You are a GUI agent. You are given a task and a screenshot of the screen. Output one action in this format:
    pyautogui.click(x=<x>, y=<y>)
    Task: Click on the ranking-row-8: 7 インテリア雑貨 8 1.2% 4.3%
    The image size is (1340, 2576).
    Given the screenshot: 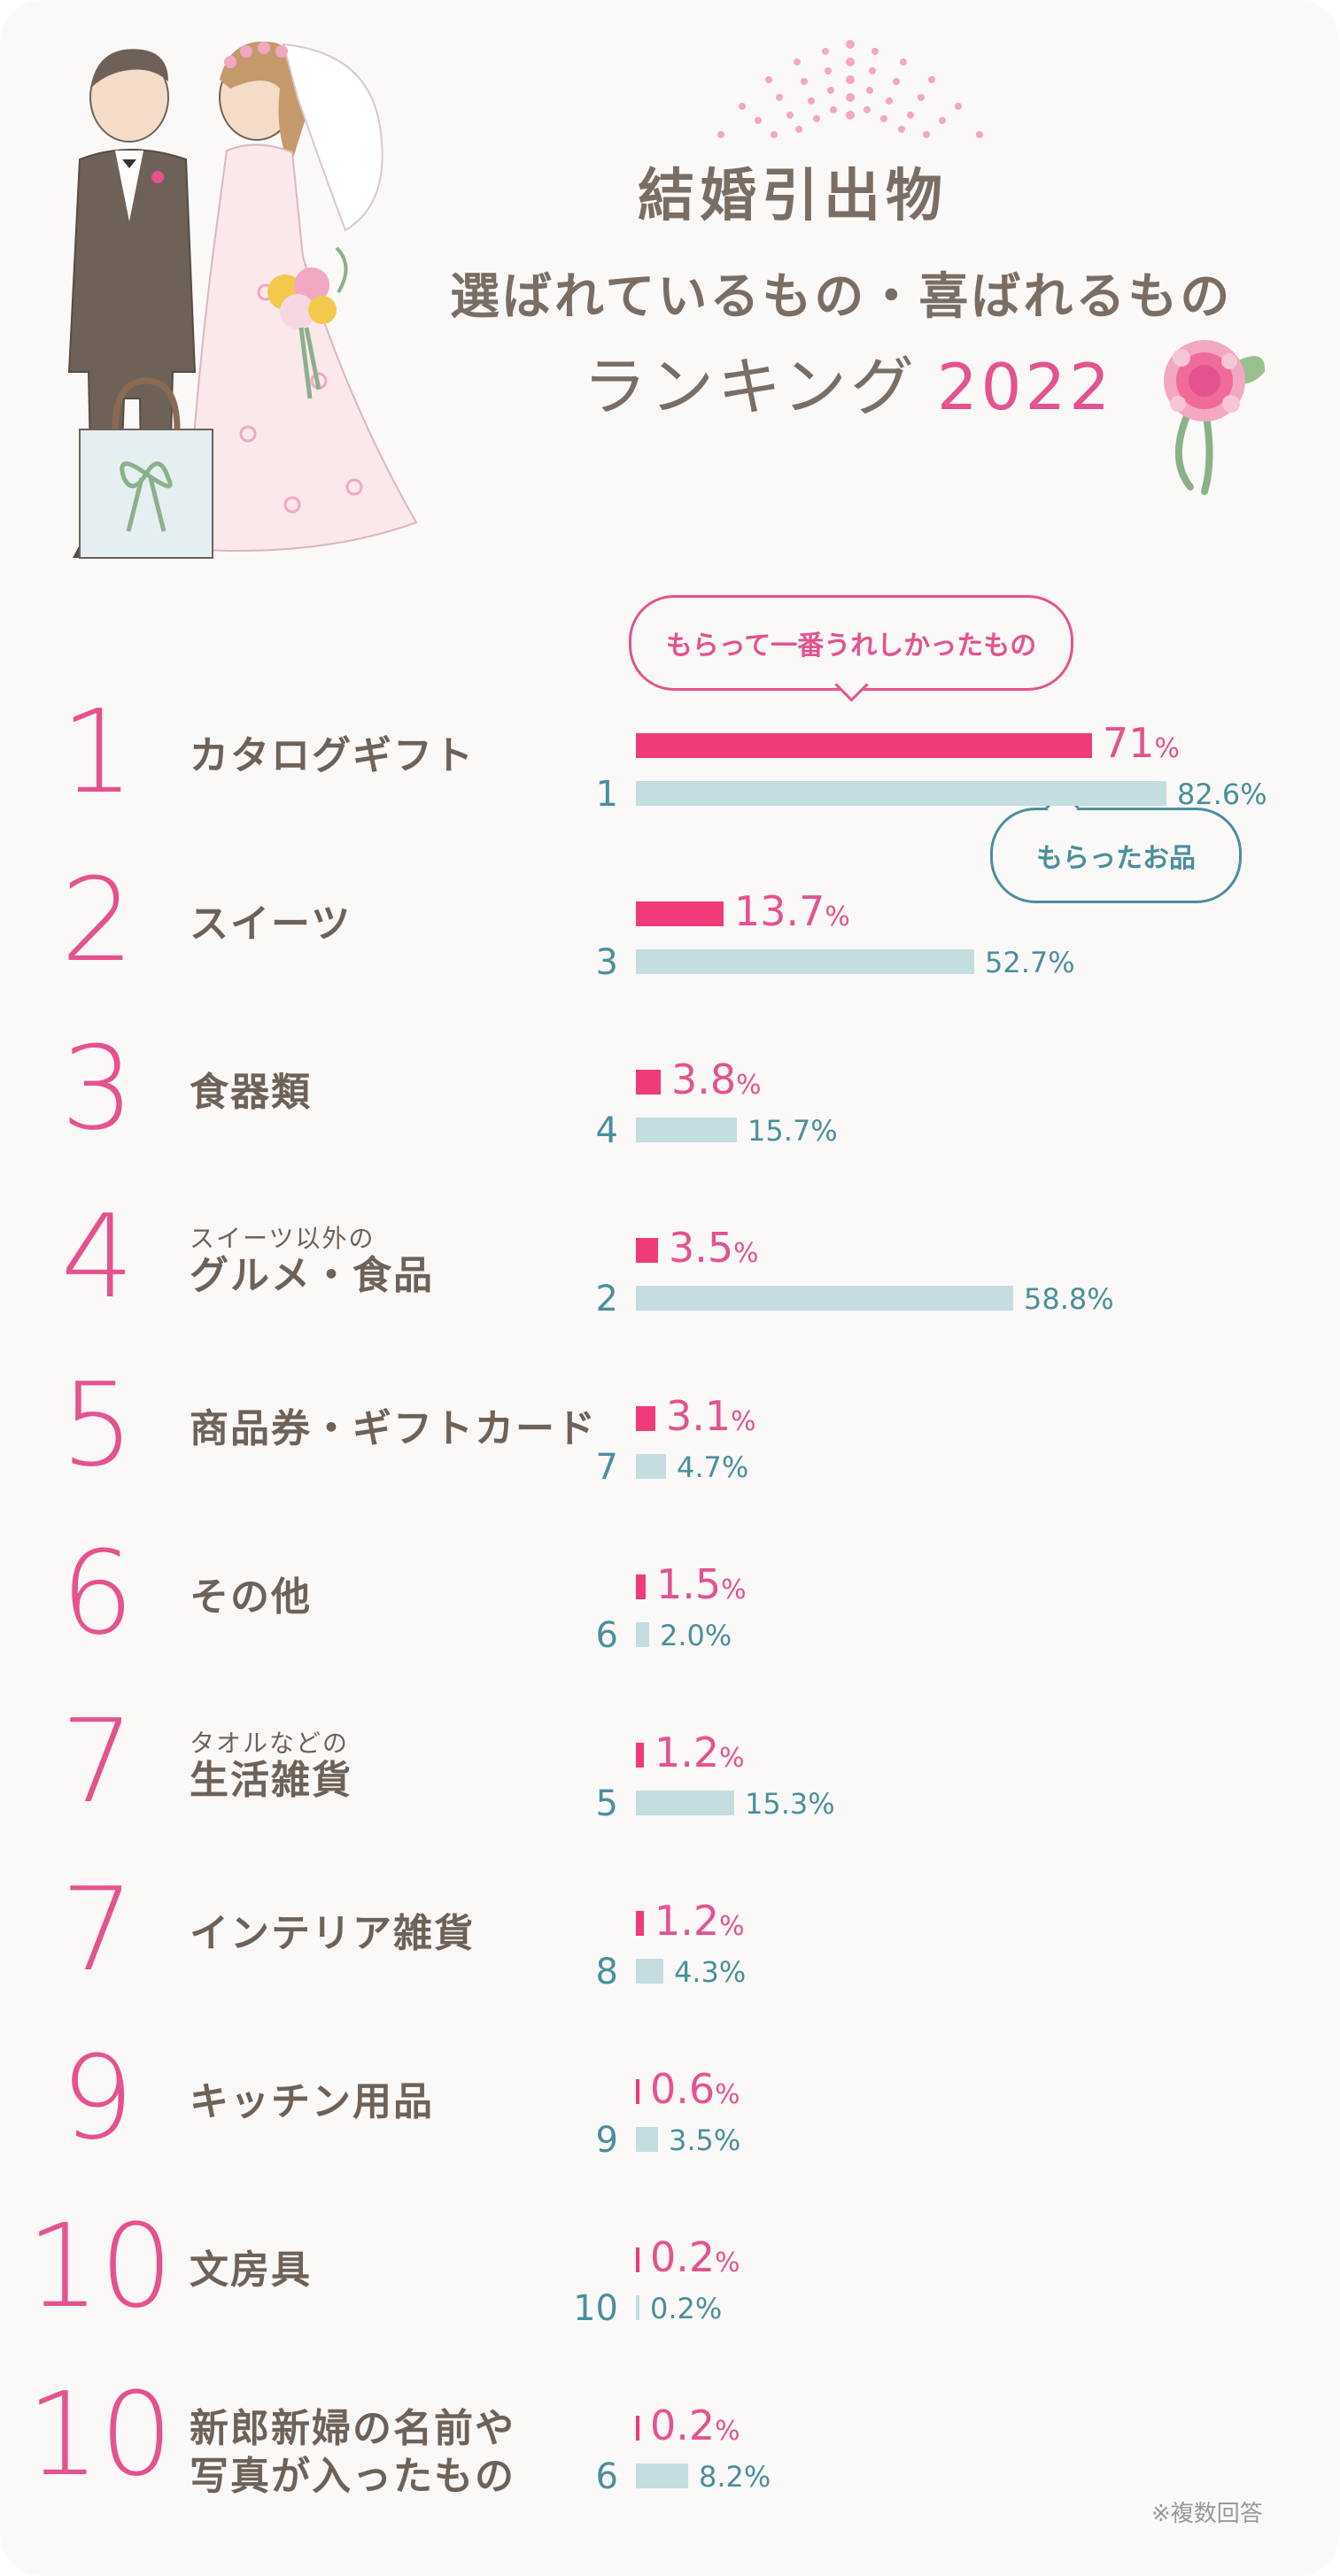 What is the action you would take?
    pyautogui.click(x=670, y=1950)
    